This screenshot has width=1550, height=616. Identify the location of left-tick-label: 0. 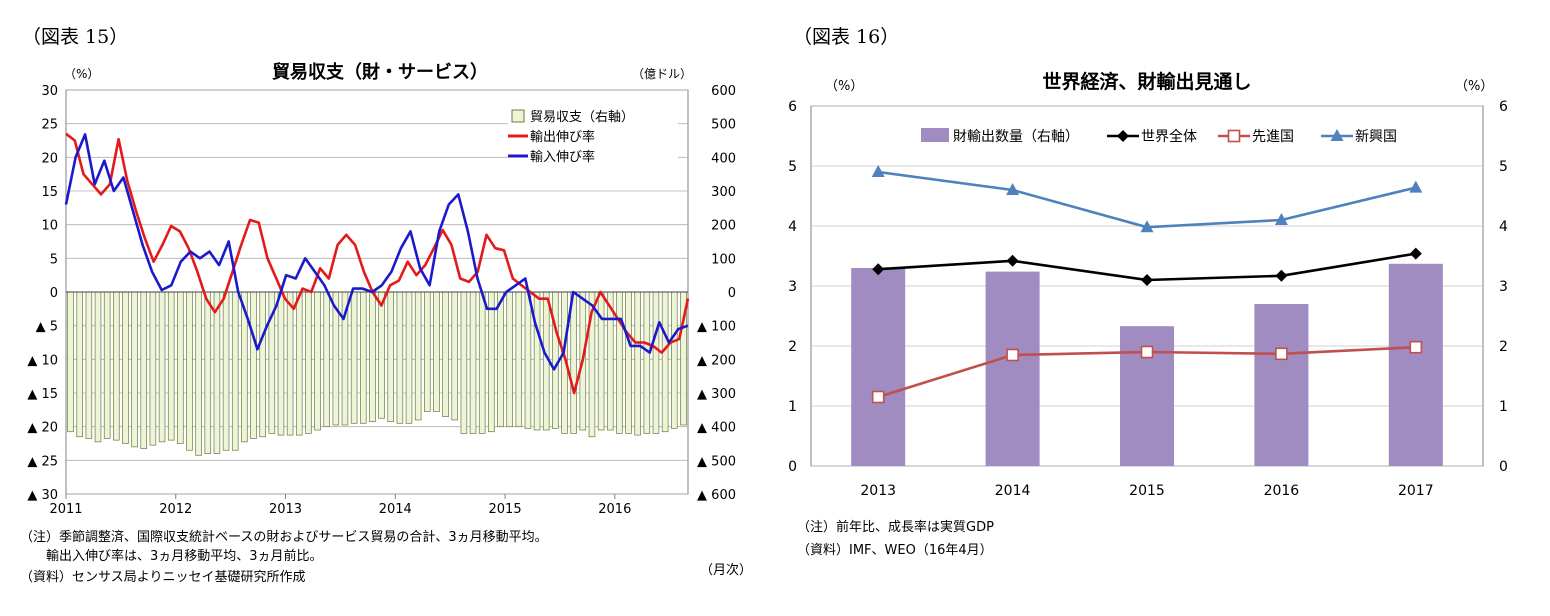
(792, 467).